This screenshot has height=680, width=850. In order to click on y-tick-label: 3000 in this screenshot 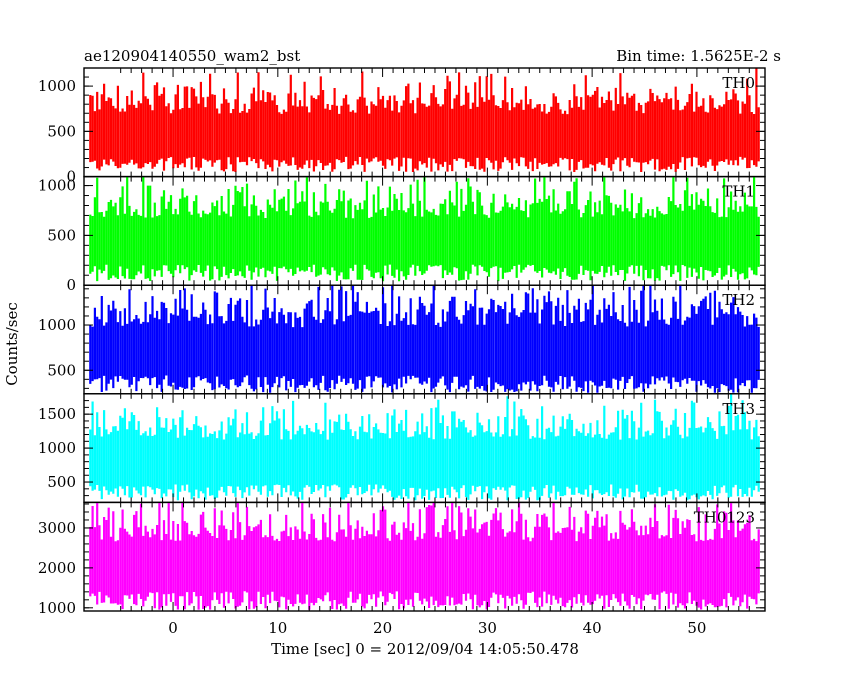, I will do `click(57, 528)`.